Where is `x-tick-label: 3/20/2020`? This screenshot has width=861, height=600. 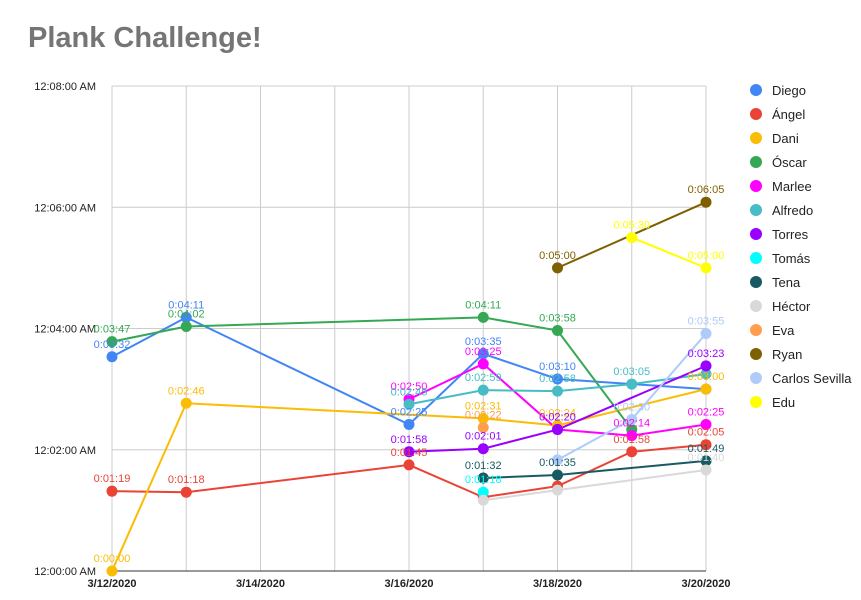
x-tick-label: 3/20/2020 is located at coordinates (706, 584).